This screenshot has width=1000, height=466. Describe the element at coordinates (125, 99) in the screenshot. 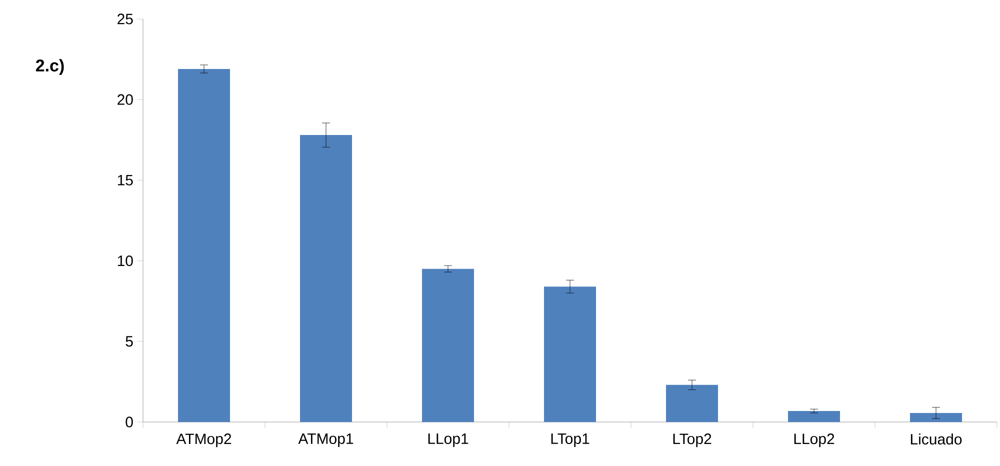

I see `y-tick-label: 20` at that location.